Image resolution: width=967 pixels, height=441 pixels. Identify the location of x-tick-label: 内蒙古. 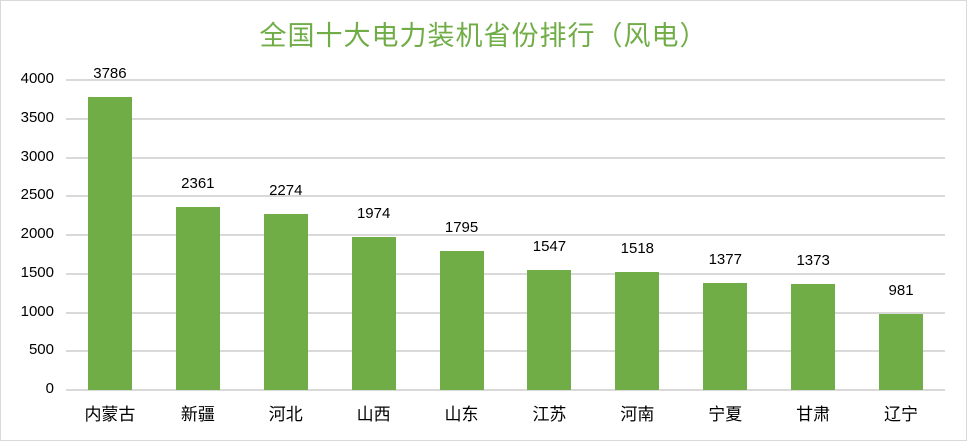
(110, 415).